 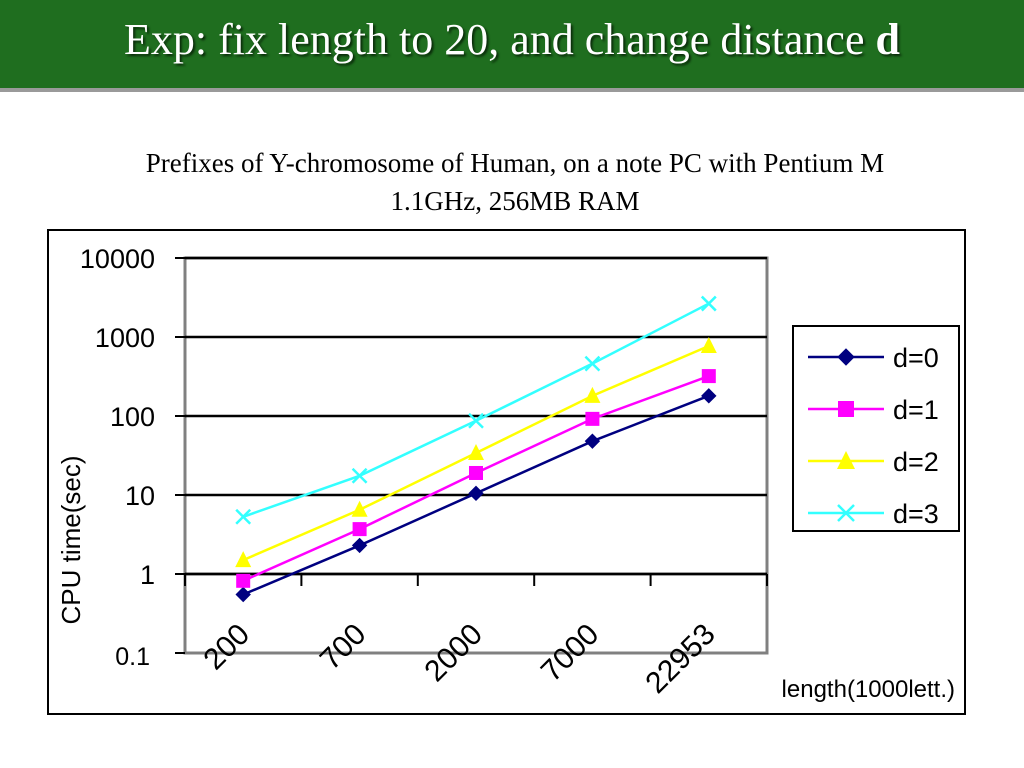 I want to click on legend-label: d=0, so click(x=916, y=358).